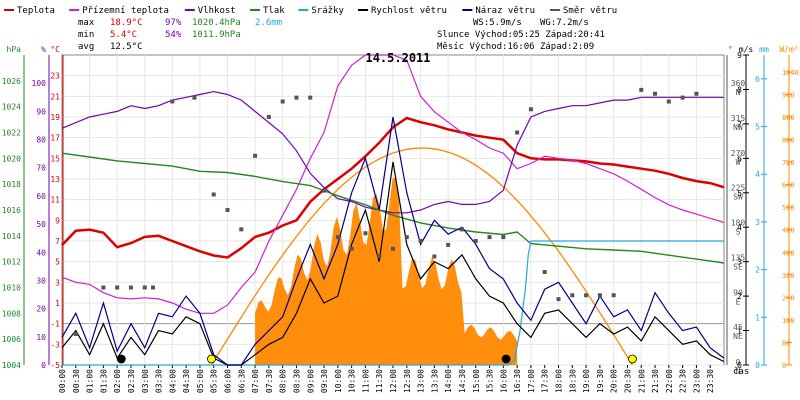 Image resolution: width=800 pixels, height=400 pixels. I want to click on x-tick-label: 11:30, so click(379, 381).